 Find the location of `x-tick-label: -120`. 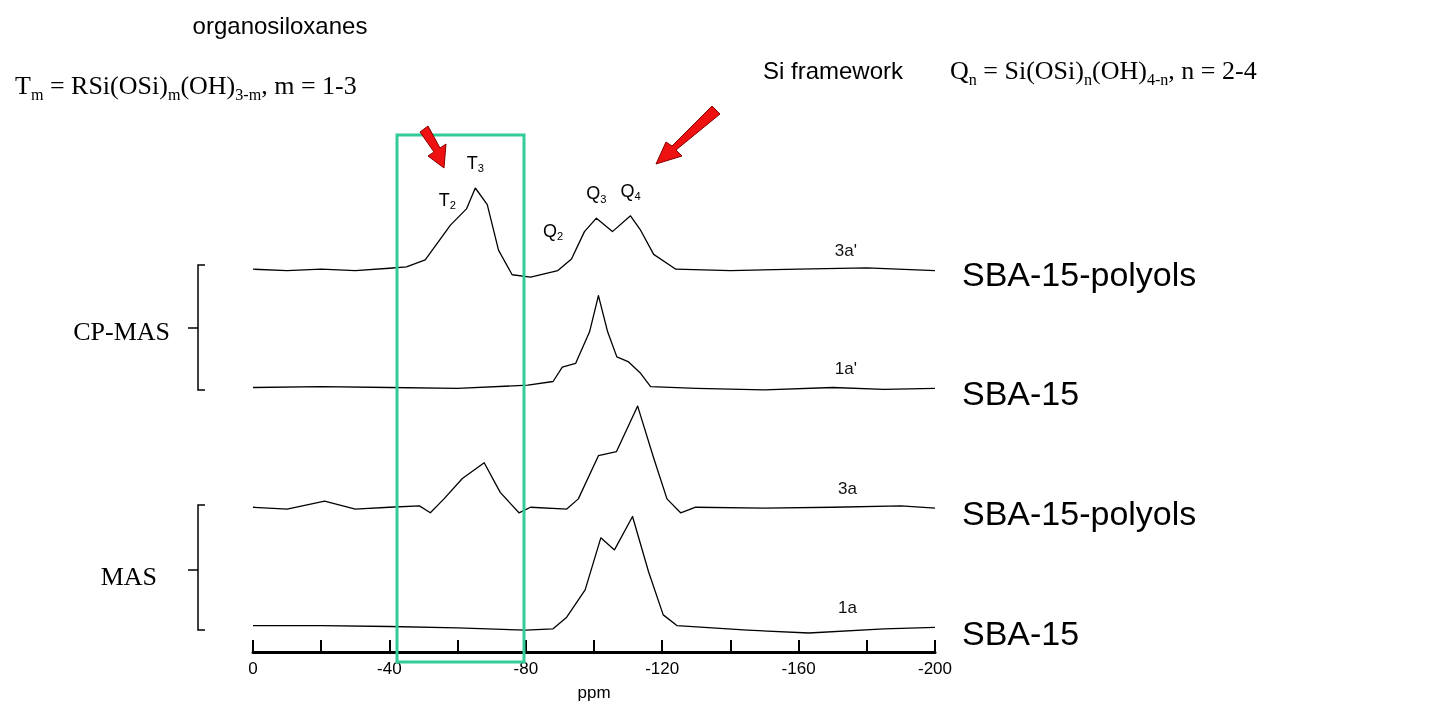

x-tick-label: -120 is located at coordinates (662, 668).